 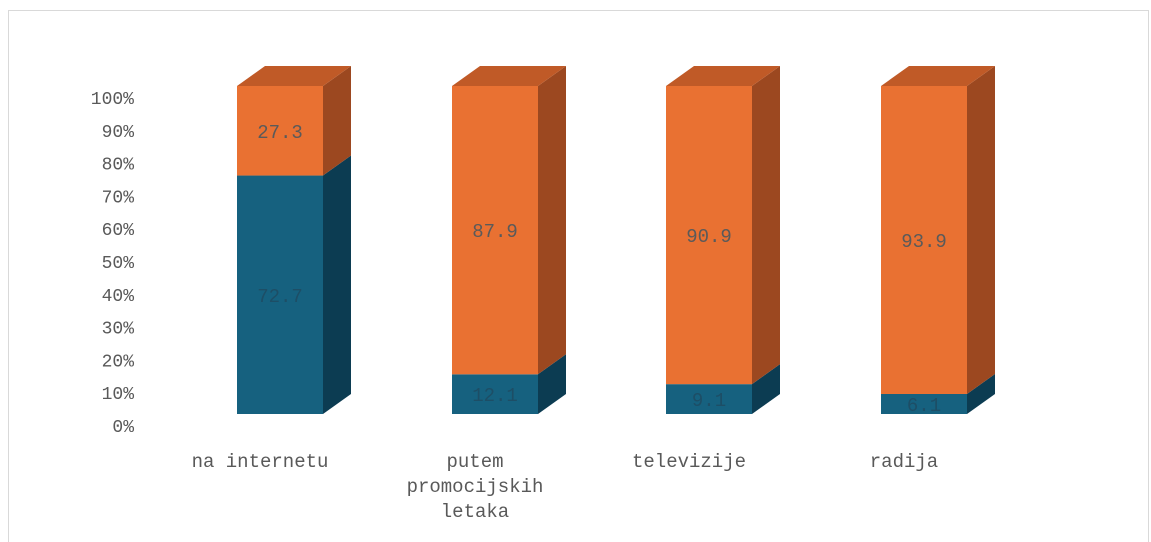 I want to click on y-tick-label: 50%, so click(x=118, y=264).